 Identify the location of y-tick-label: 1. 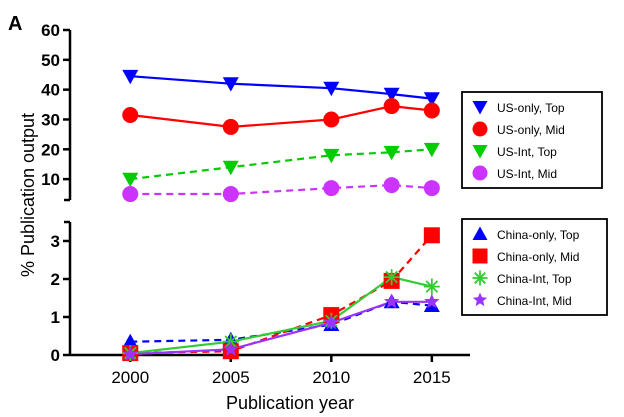
(55, 317).